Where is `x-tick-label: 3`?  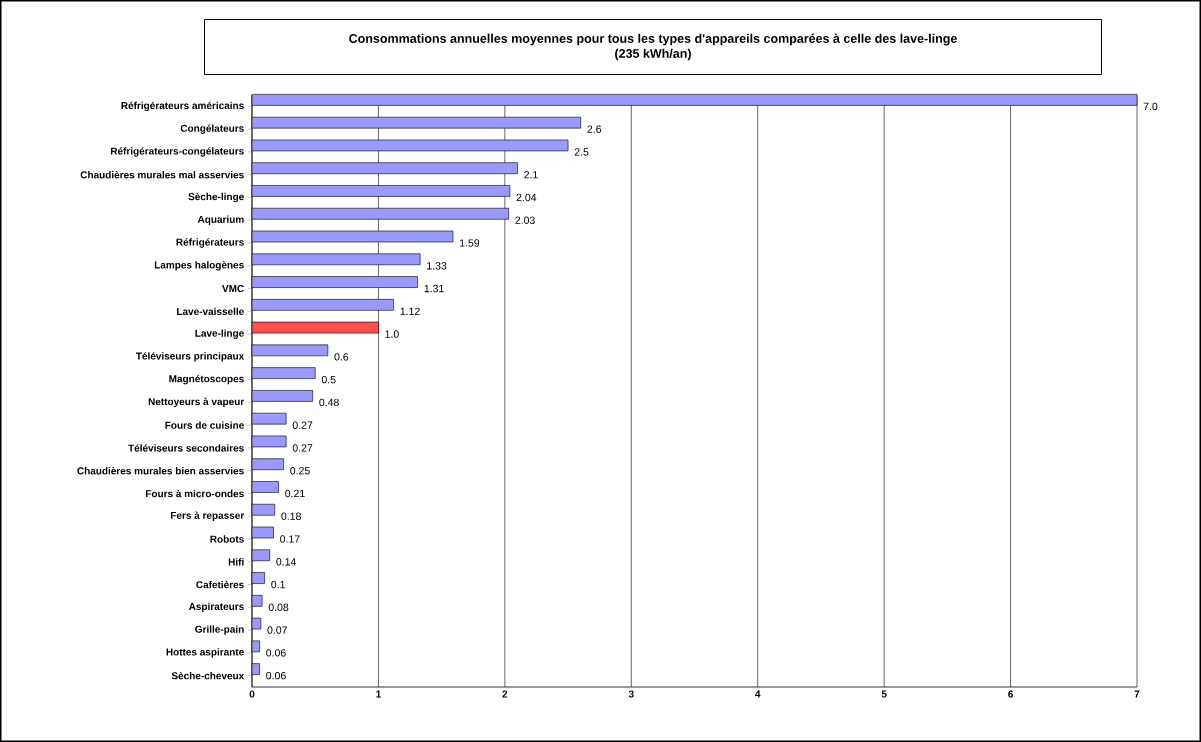 x-tick-label: 3 is located at coordinates (631, 694).